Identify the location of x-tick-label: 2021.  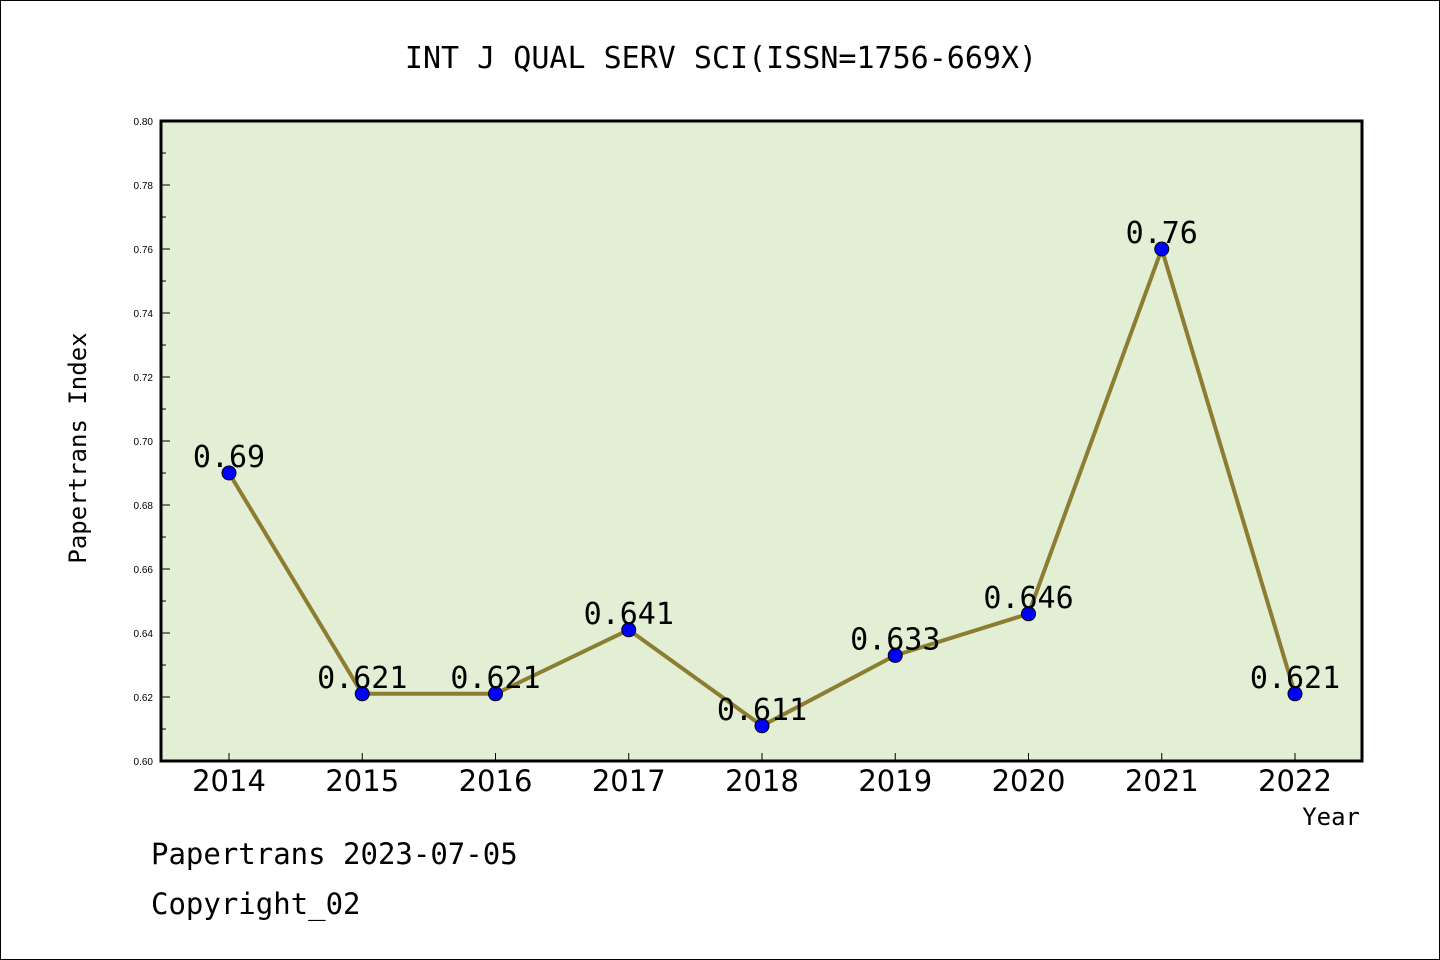
(1162, 781).